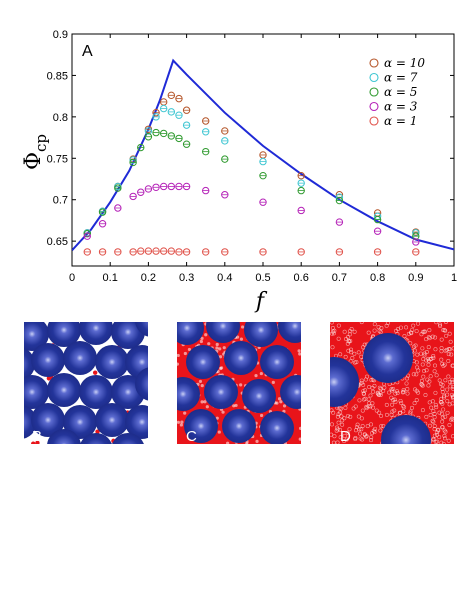 The width and height of the screenshot is (471, 609). I want to click on inset-b-label: B, so click(37, 436).